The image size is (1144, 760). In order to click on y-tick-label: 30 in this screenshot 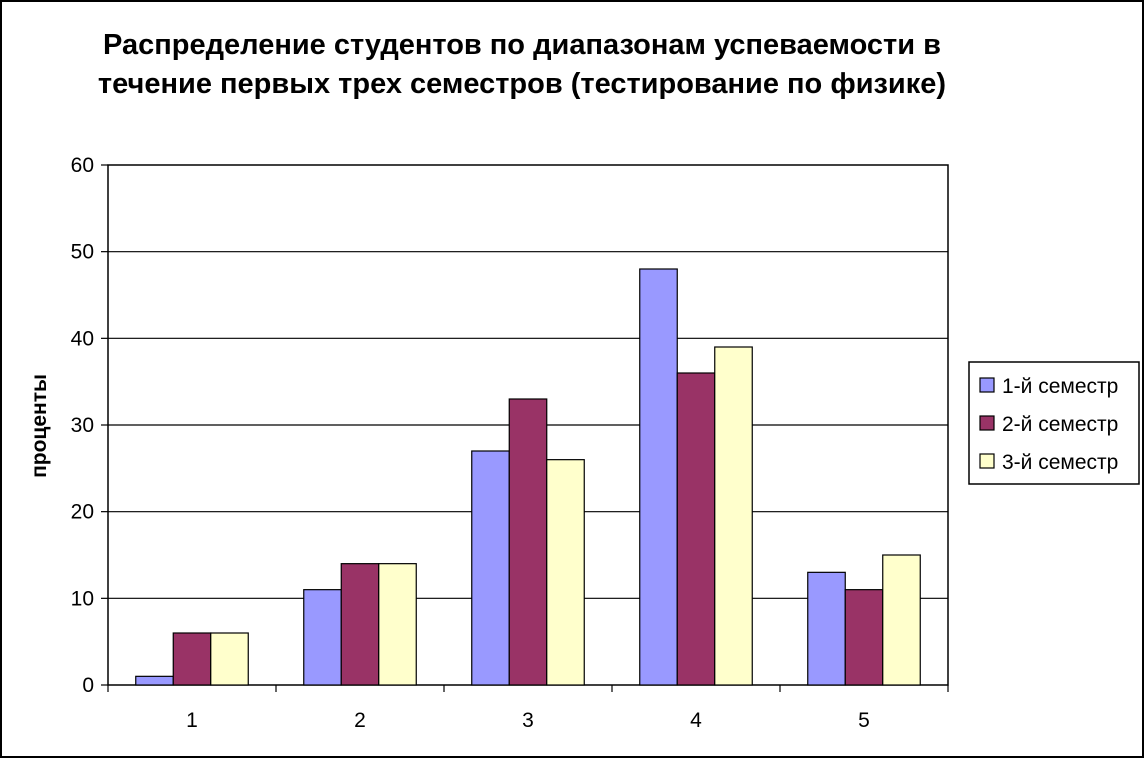, I will do `click(82, 425)`.